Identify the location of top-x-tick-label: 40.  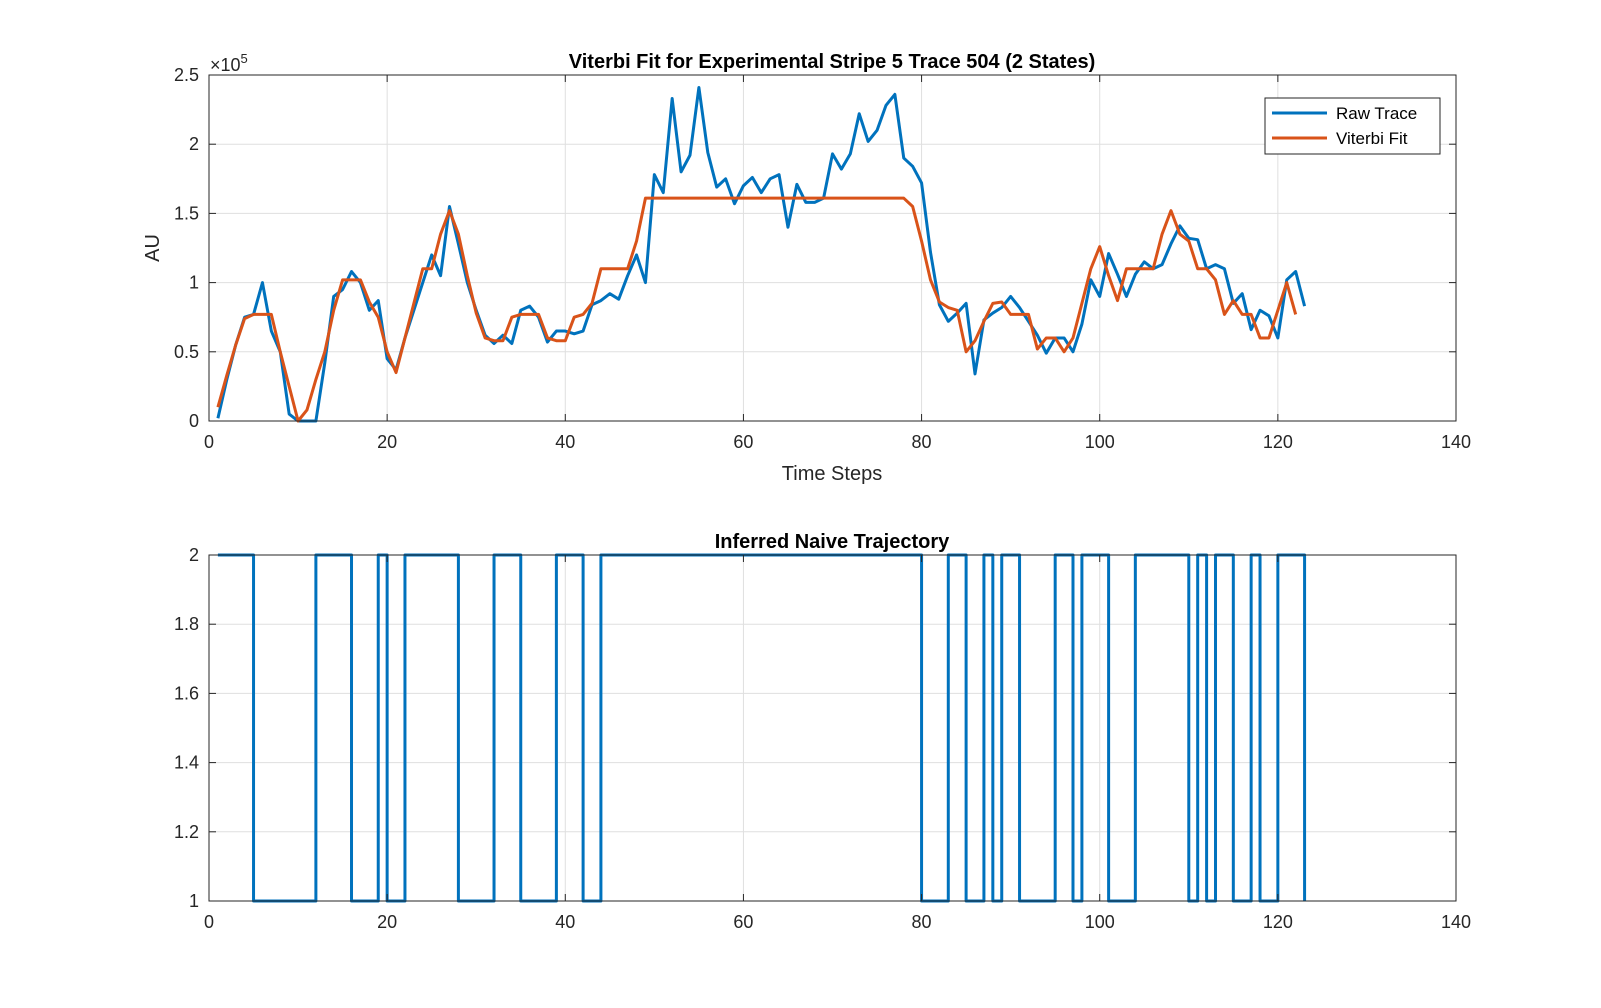
(565, 442).